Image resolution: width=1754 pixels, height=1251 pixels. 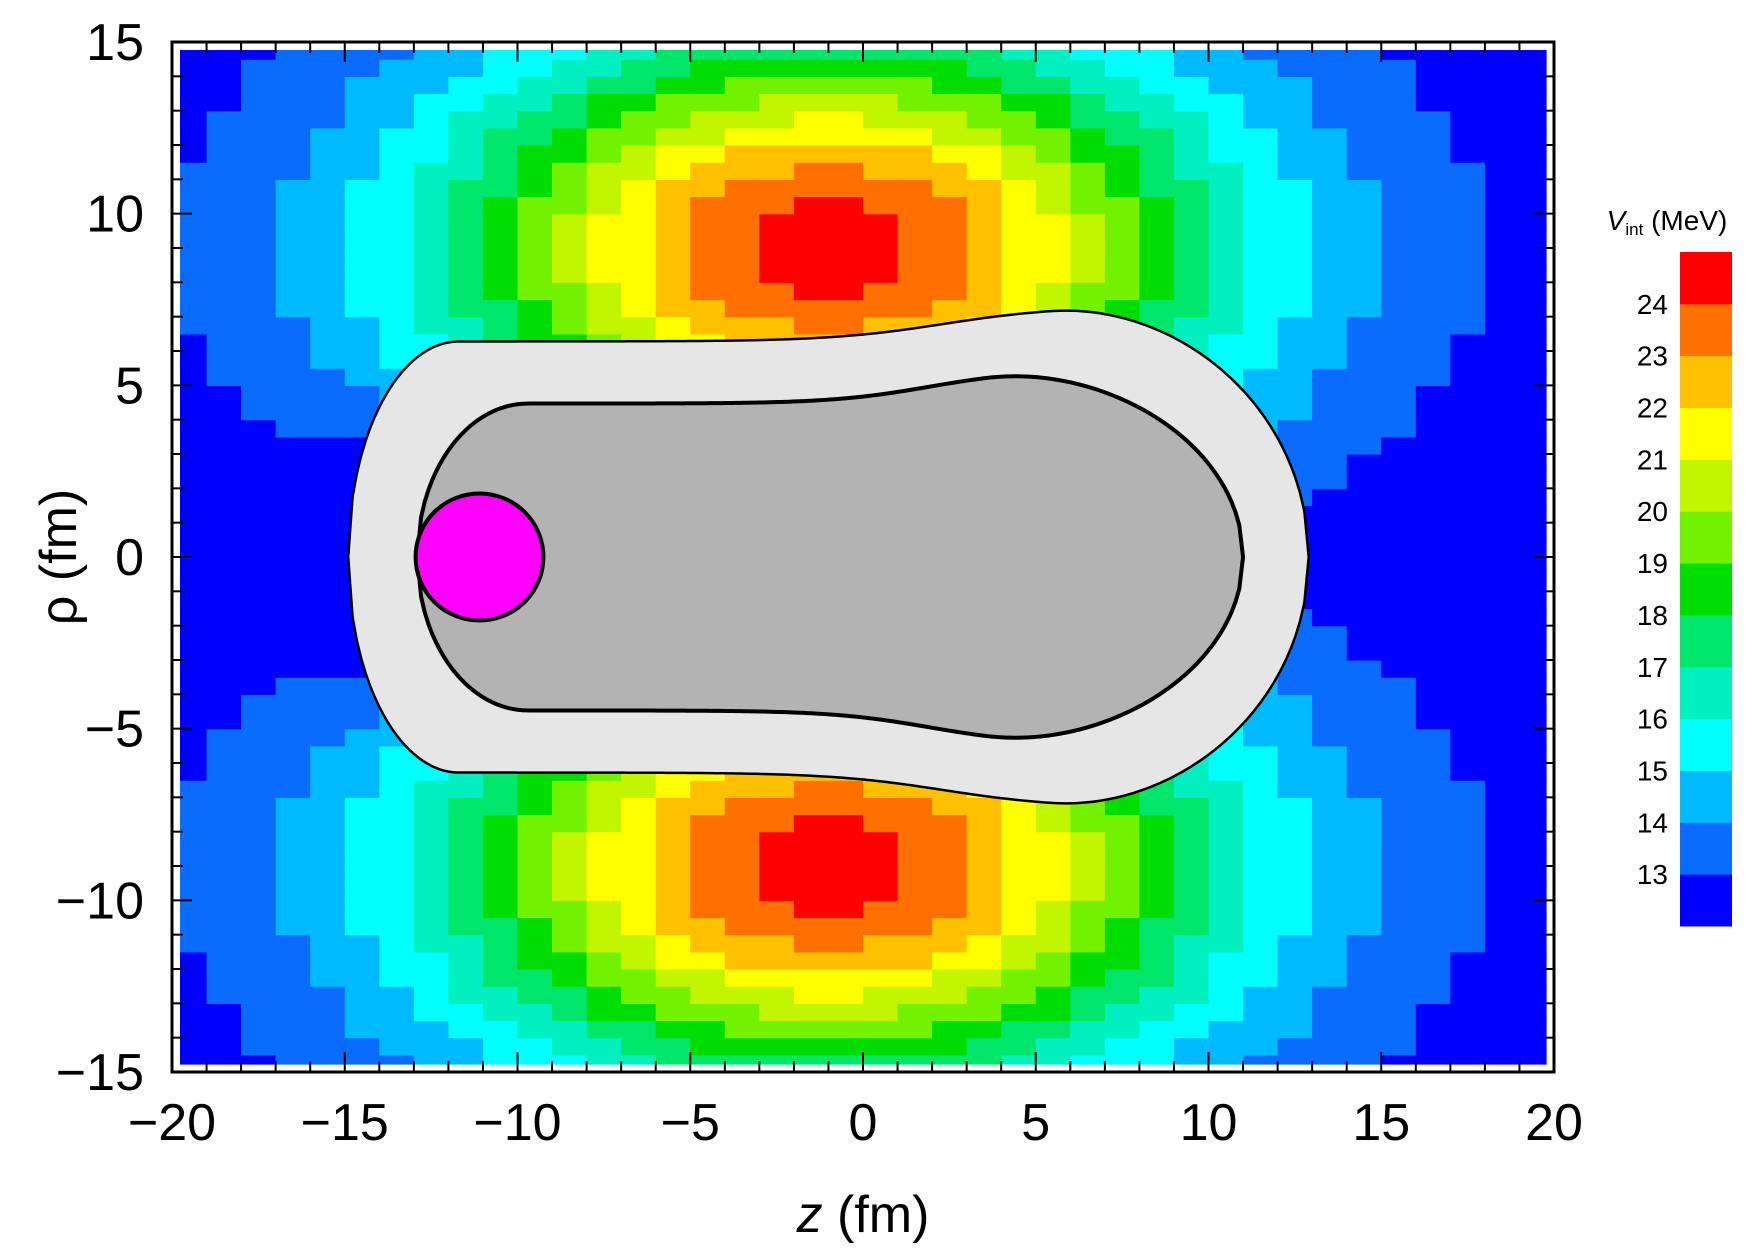 What do you see at coordinates (1652, 304) in the screenshot?
I see `colorbar-tick-label: 24` at bounding box center [1652, 304].